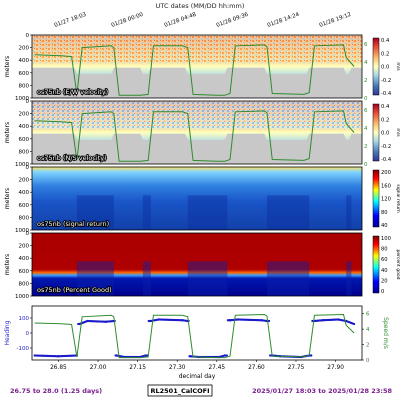  Describe the element at coordinates (197, 376) in the screenshot. I see `x-axis-label: decimal day` at that location.